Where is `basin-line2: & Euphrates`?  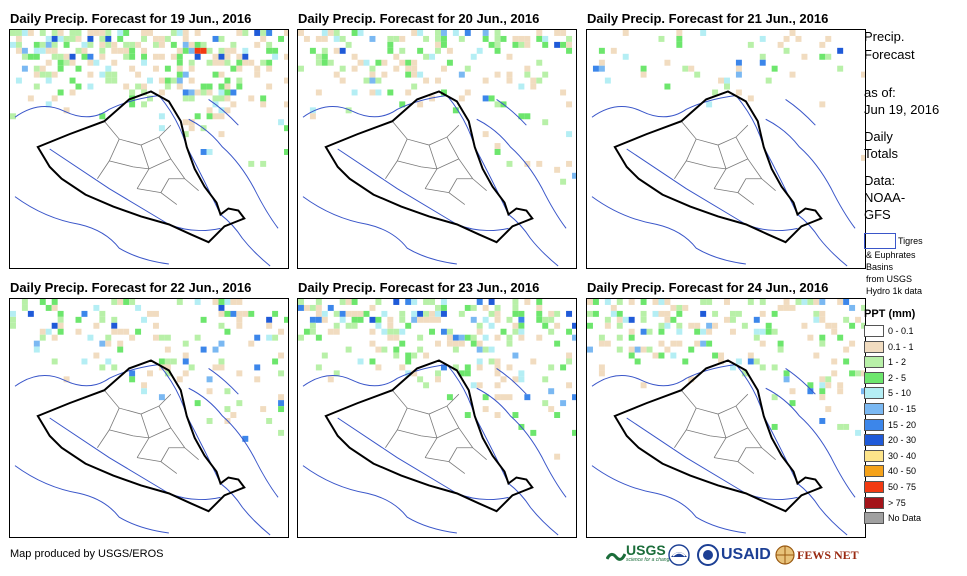
basin-line2: & Euphrates is located at coordinates (891, 255).